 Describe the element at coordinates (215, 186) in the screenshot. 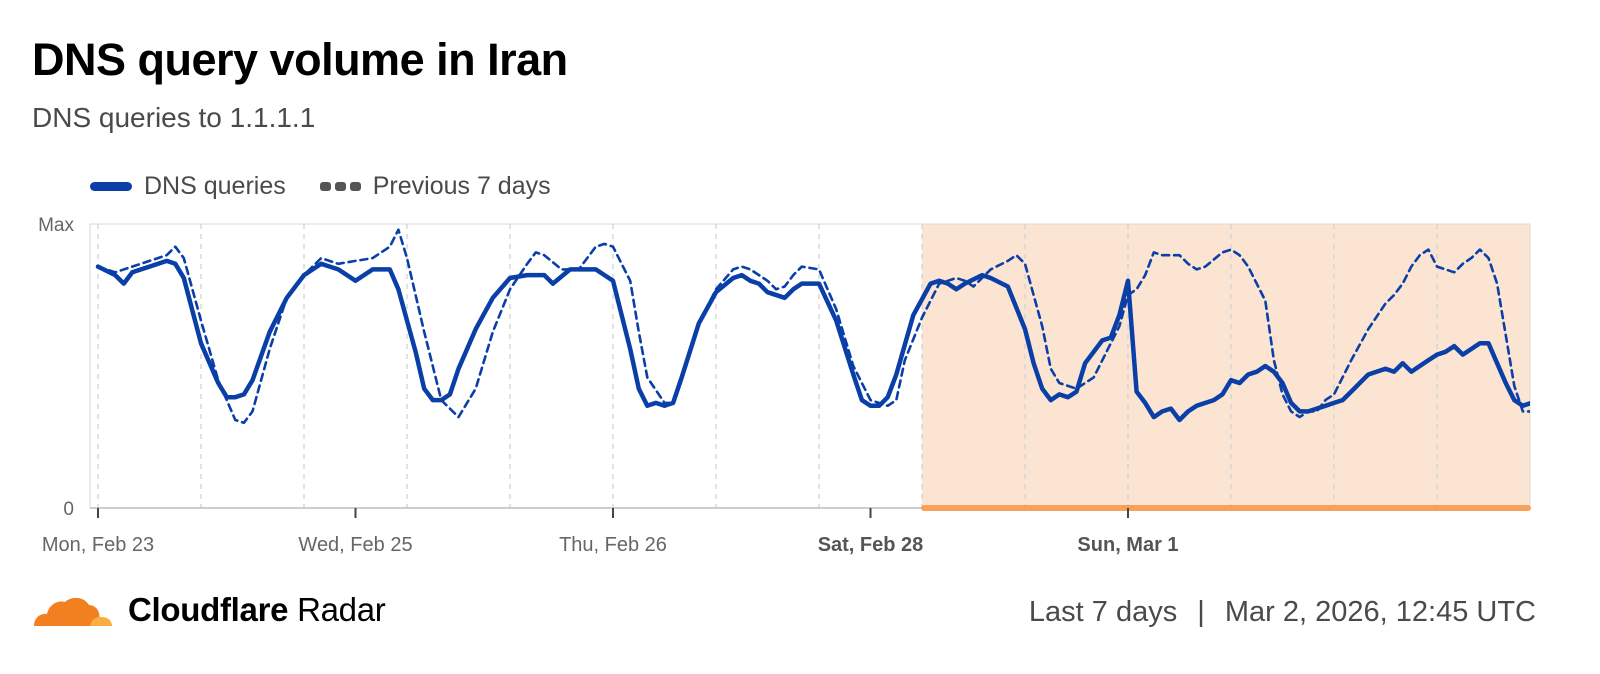

I see `legend-label-dns-queries: DNS queries` at that location.